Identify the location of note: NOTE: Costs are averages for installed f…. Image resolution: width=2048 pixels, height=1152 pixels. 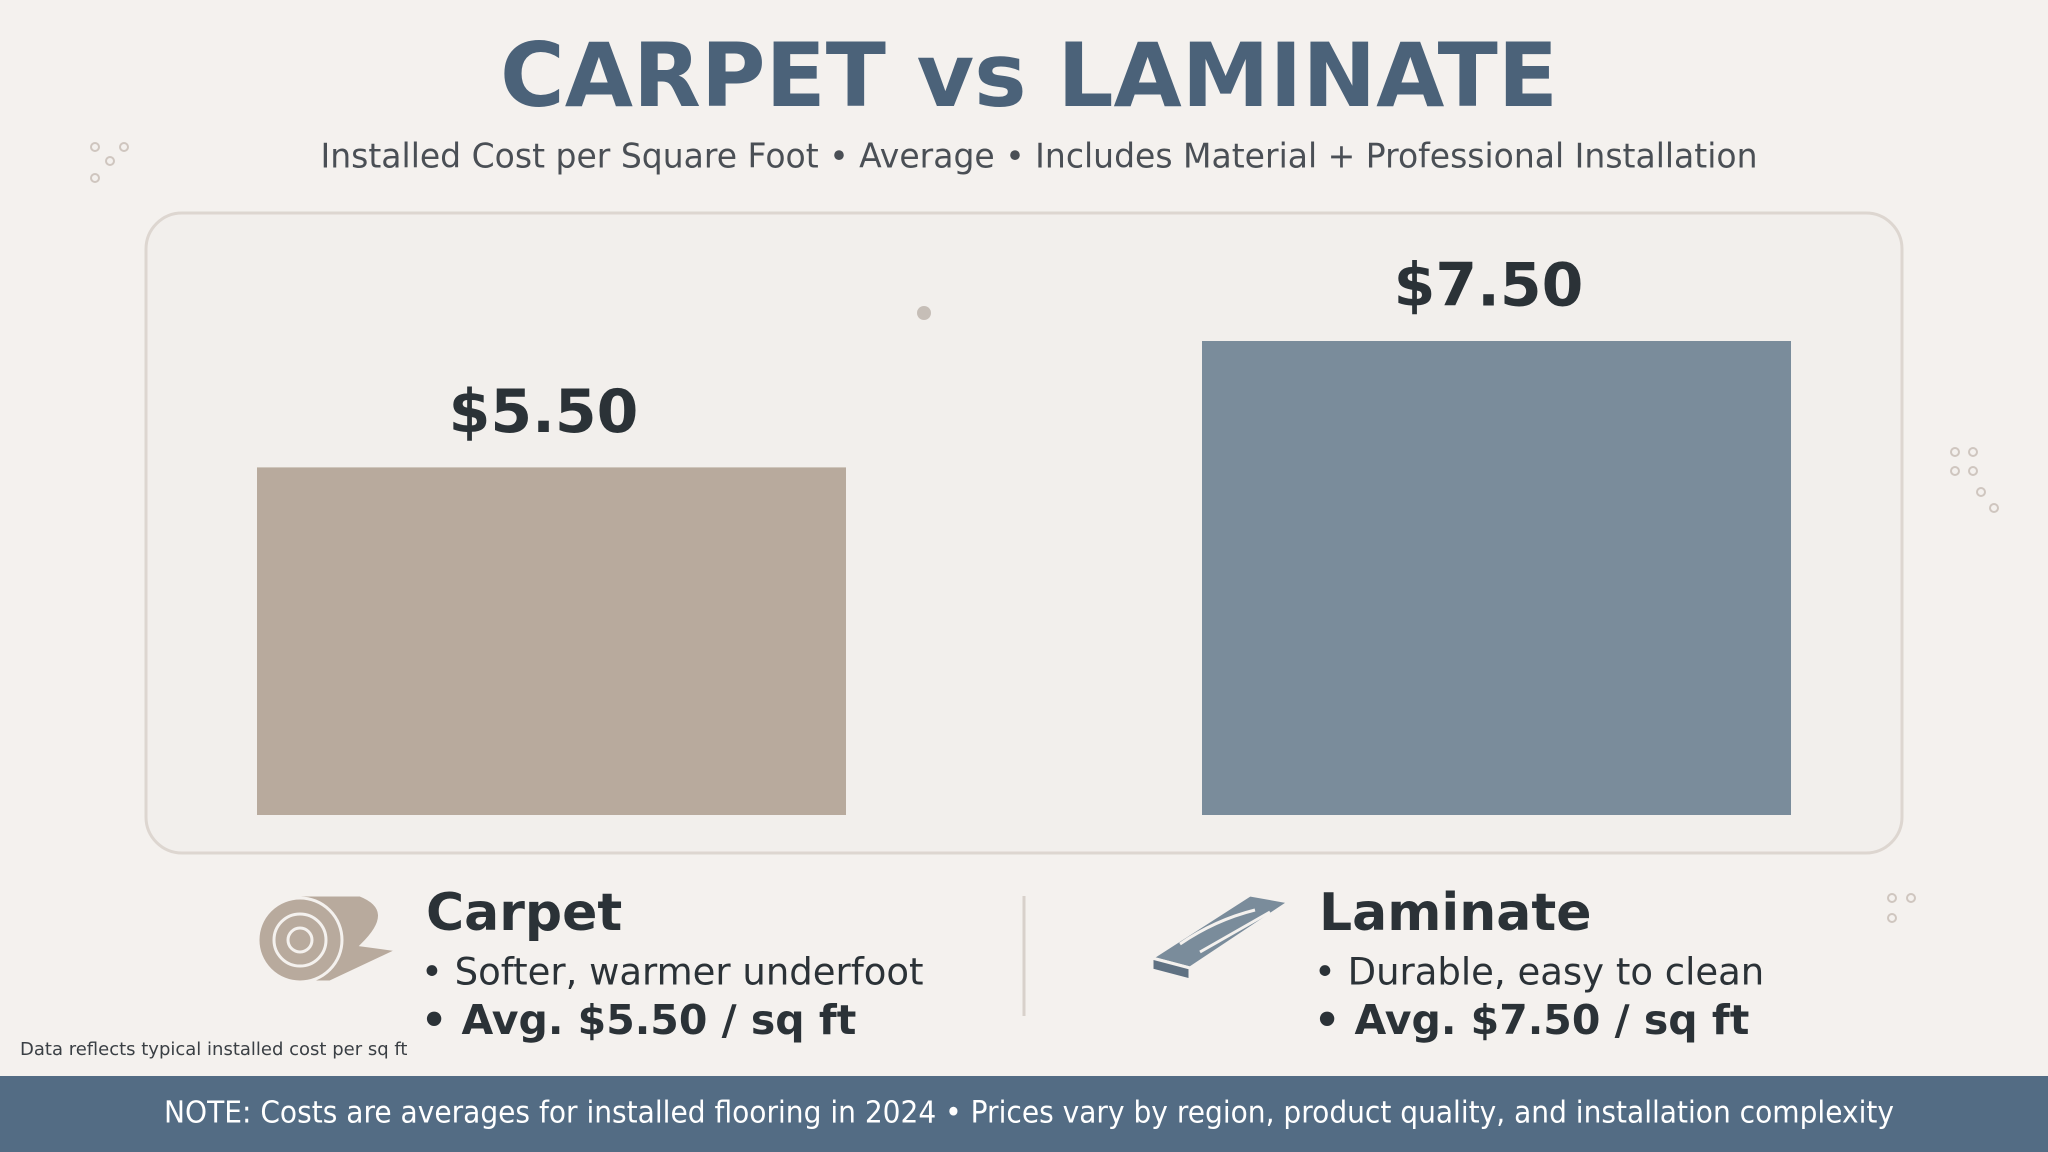
(1029, 1113).